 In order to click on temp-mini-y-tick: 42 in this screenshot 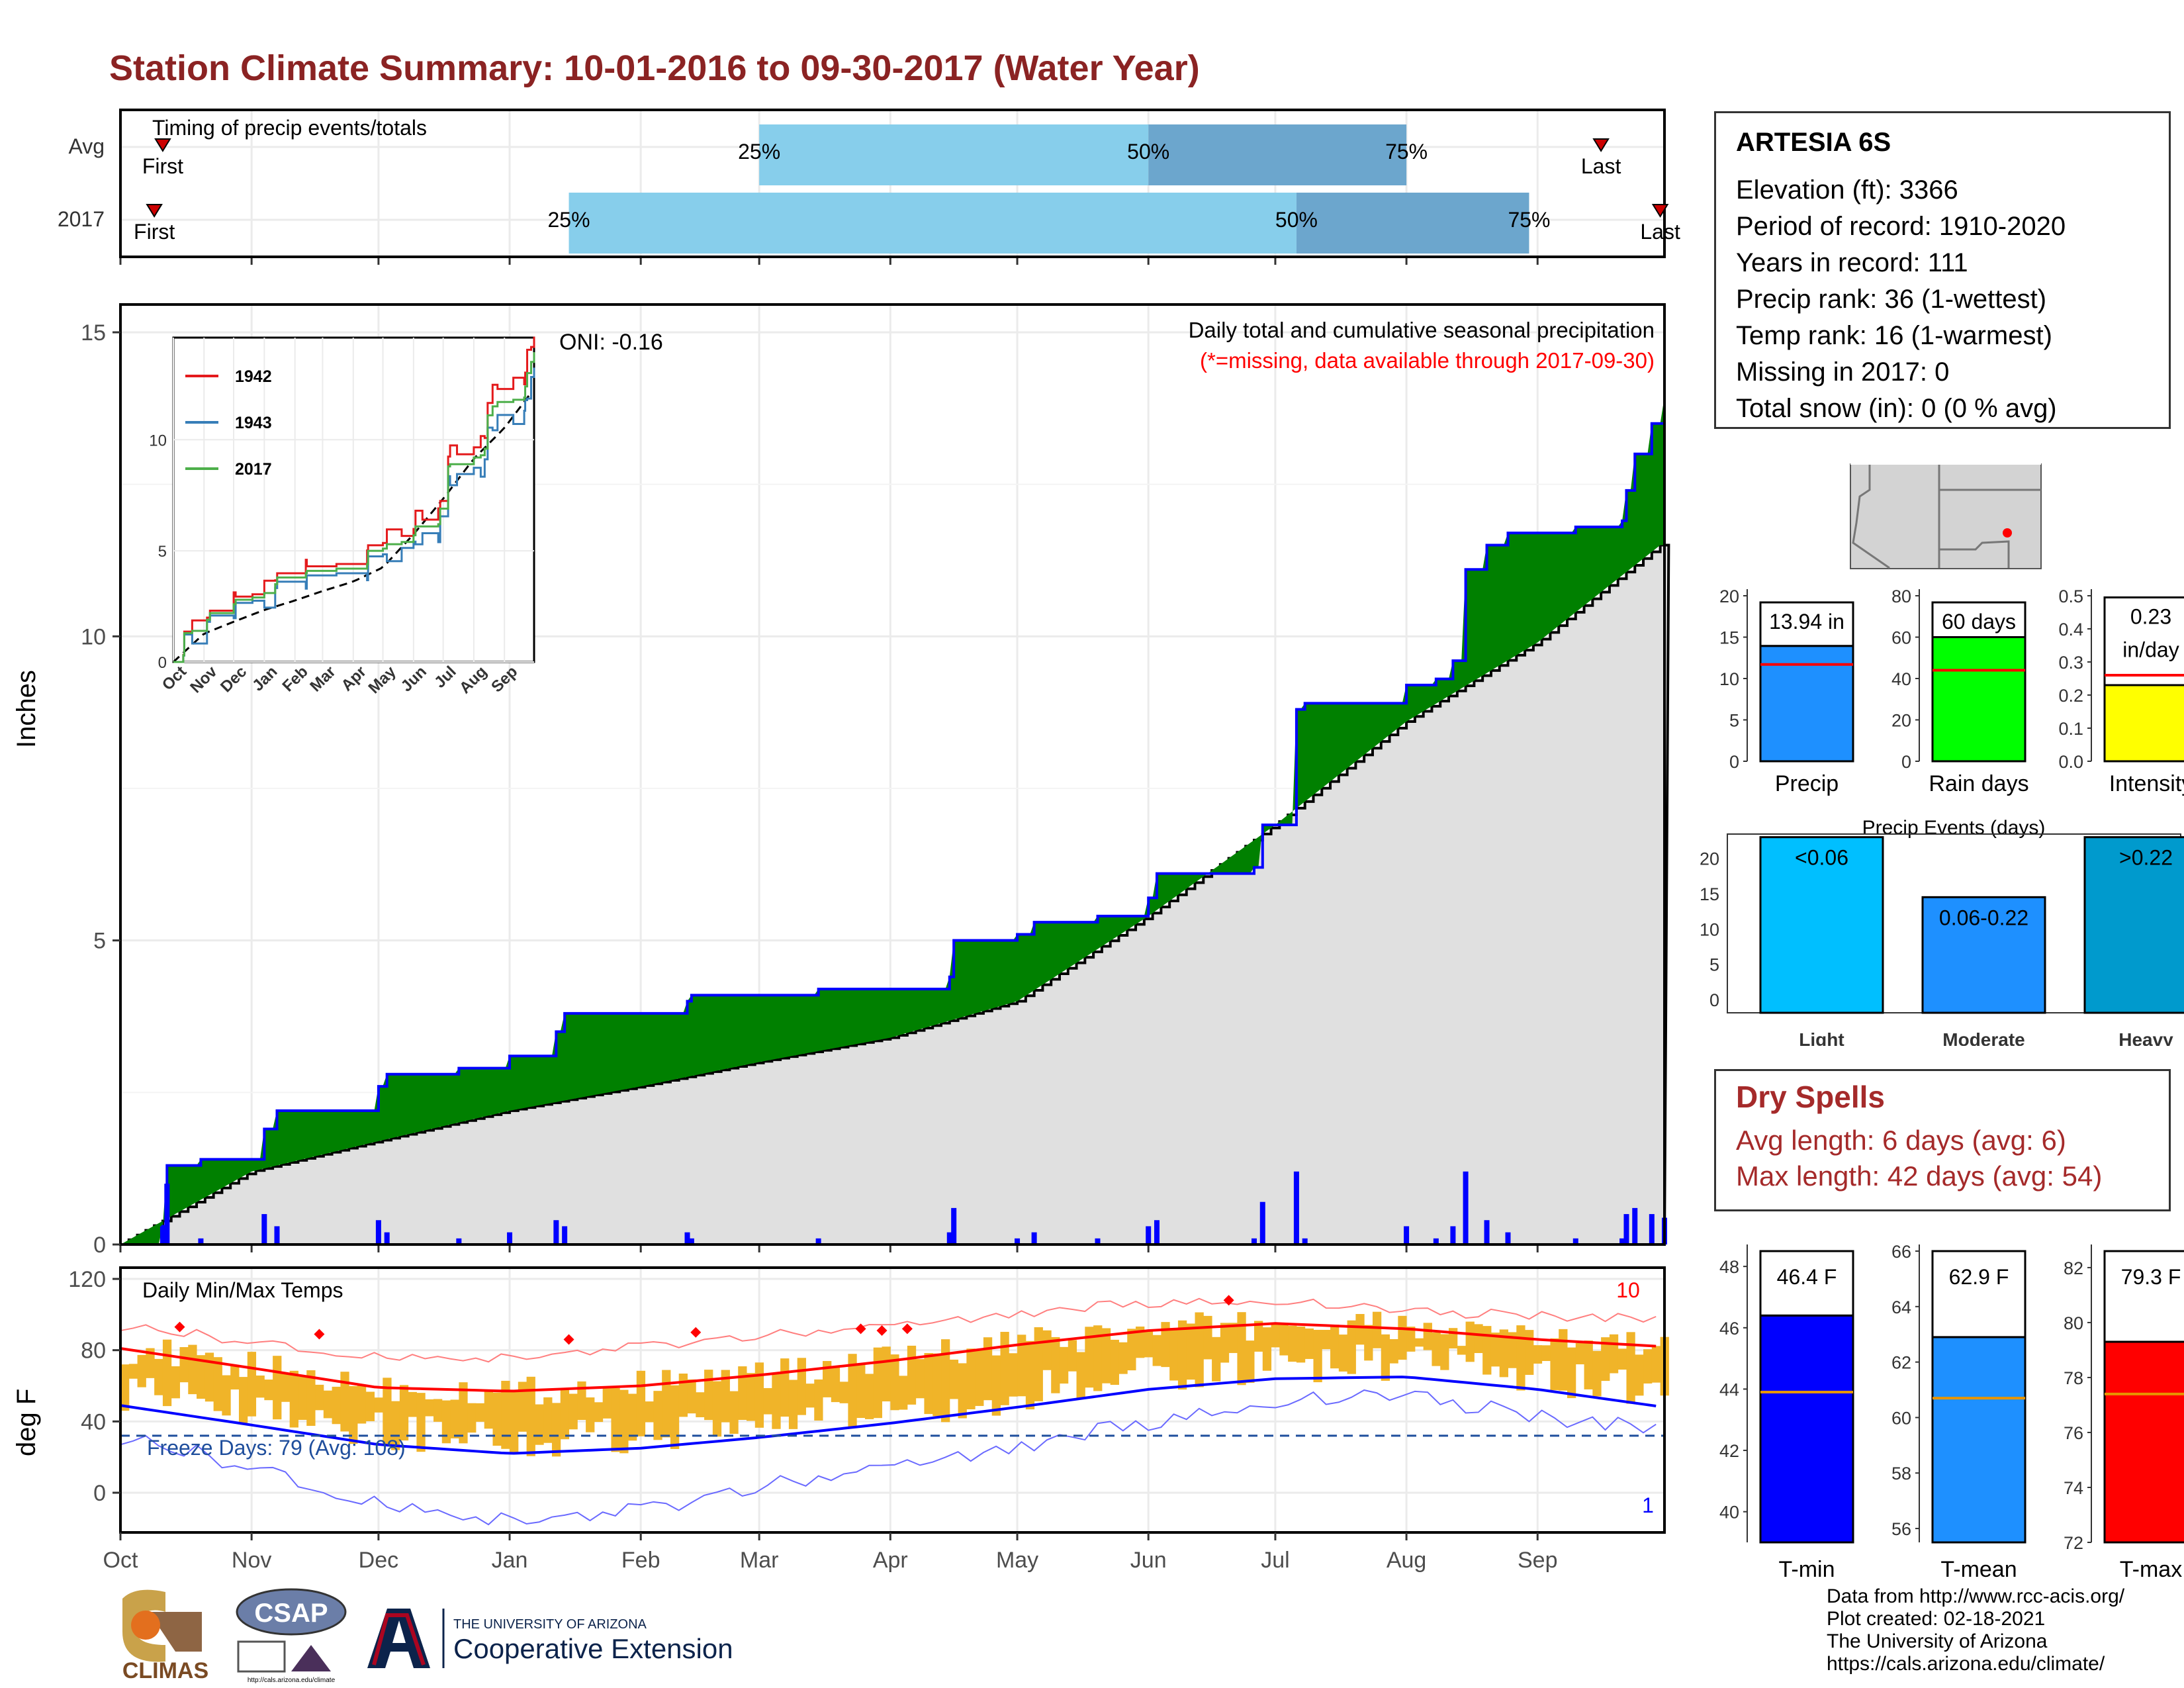, I will do `click(1729, 1451)`.